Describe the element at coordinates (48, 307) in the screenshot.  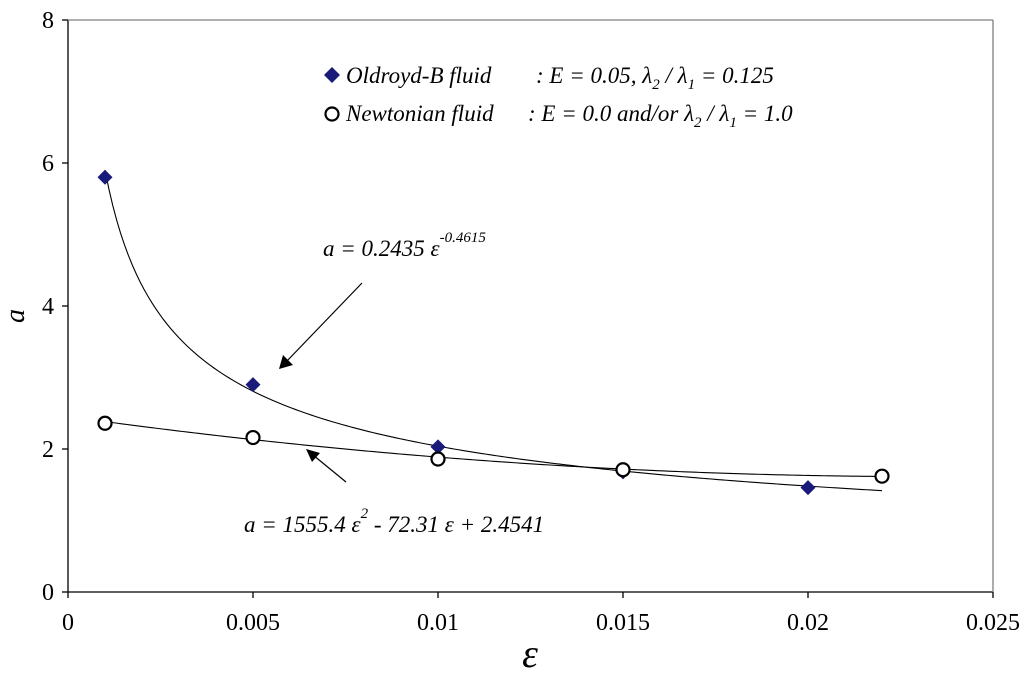
I see `y-tick-label: 4` at that location.